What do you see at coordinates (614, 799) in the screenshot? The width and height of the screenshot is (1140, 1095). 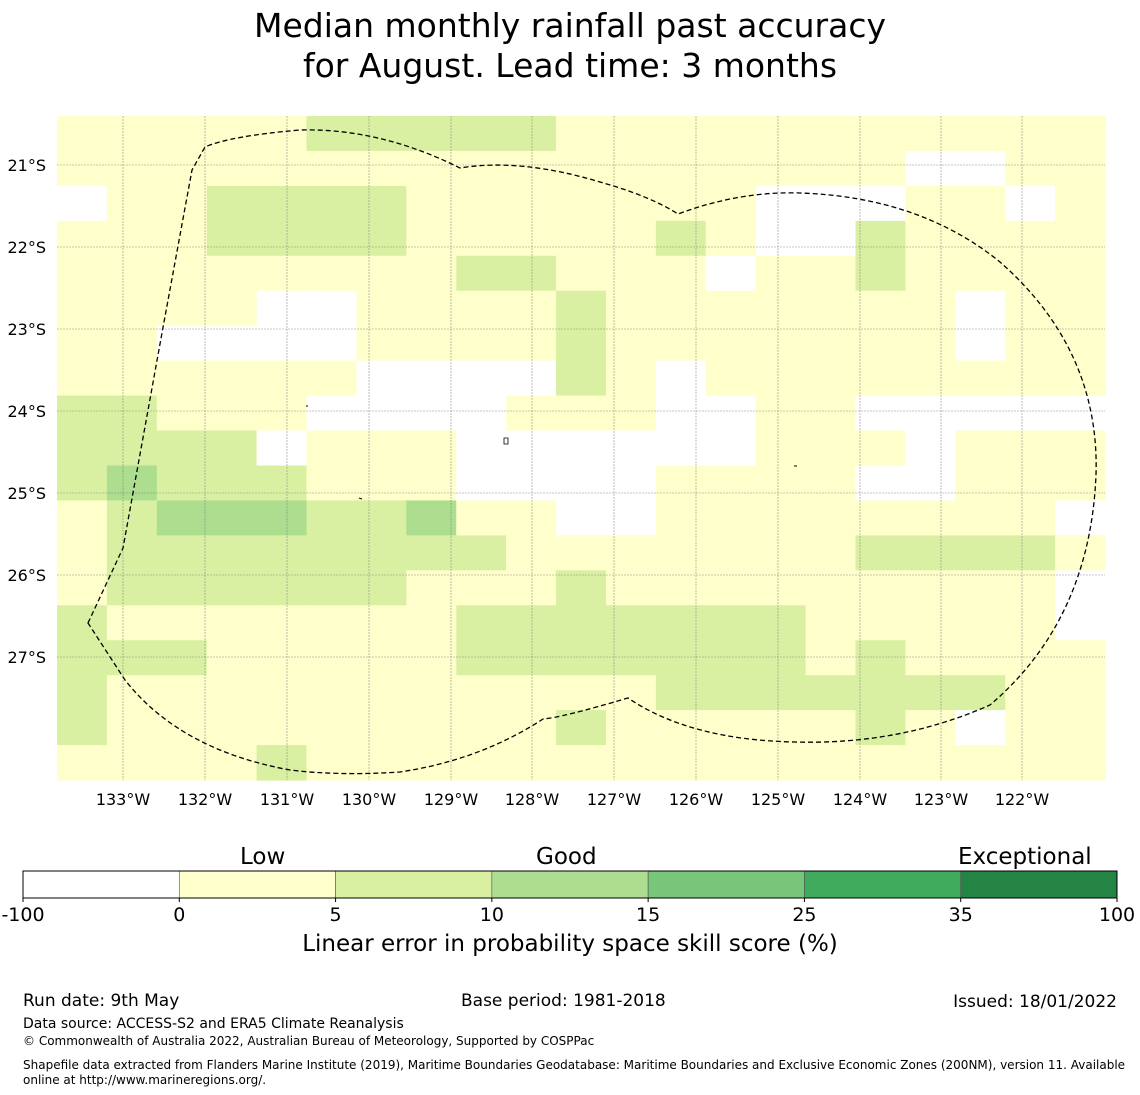 I see `longitude-label: 127°W` at bounding box center [614, 799].